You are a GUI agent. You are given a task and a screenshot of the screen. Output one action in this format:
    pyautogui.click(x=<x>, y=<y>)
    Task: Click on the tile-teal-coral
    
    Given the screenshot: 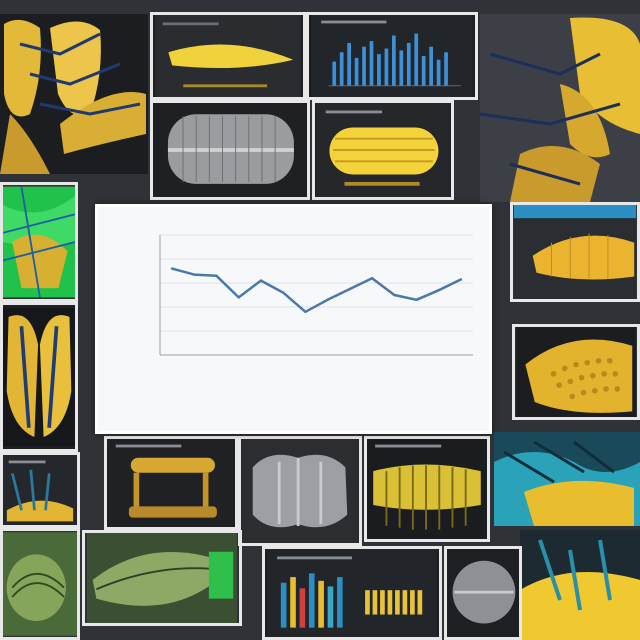 What is the action you would take?
    pyautogui.click(x=567, y=479)
    